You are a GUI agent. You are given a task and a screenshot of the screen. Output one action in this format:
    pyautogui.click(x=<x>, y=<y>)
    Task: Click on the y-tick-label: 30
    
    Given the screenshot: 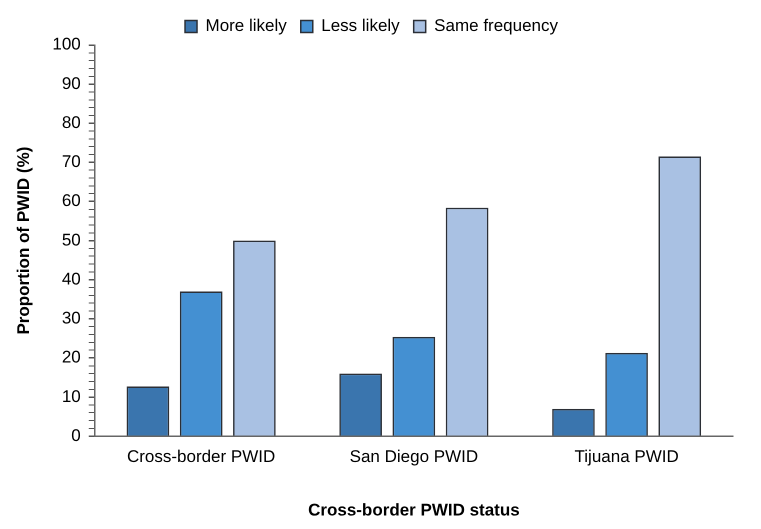 What is the action you would take?
    pyautogui.click(x=71, y=318)
    